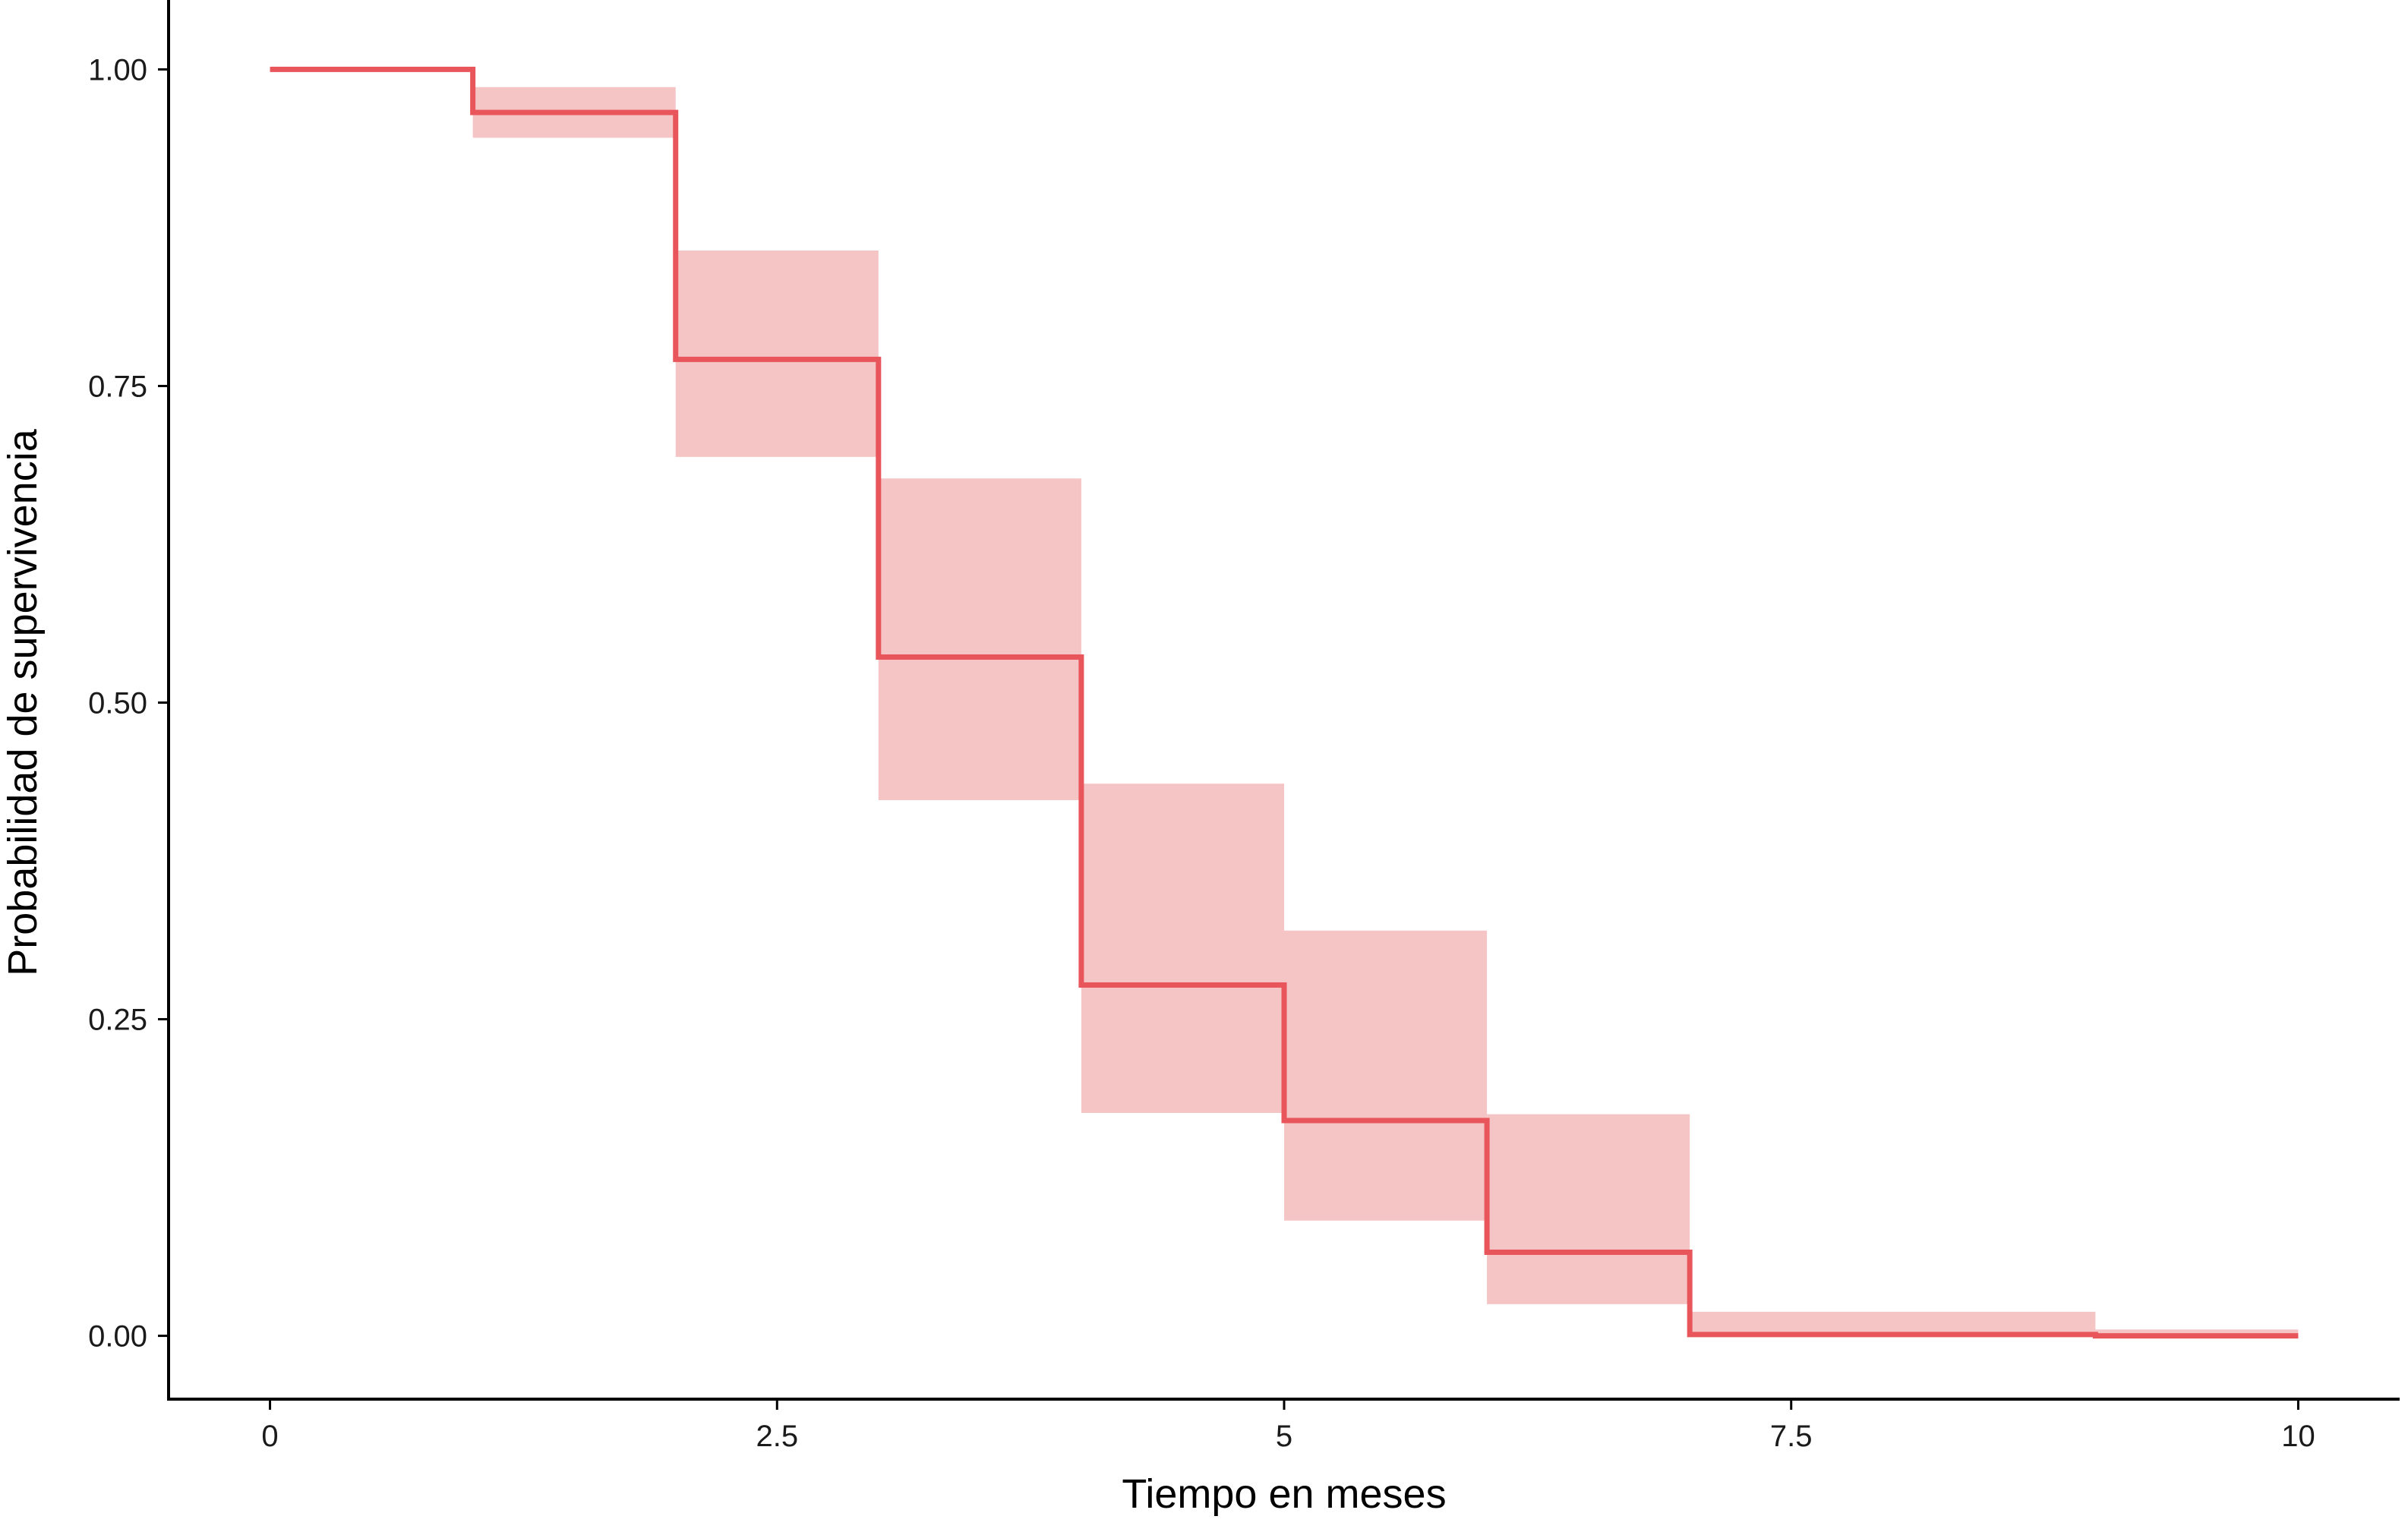 The image size is (2408, 1532). Describe the element at coordinates (23, 702) in the screenshot. I see `y-axis-title: Probabilidad de supervivencia` at that location.